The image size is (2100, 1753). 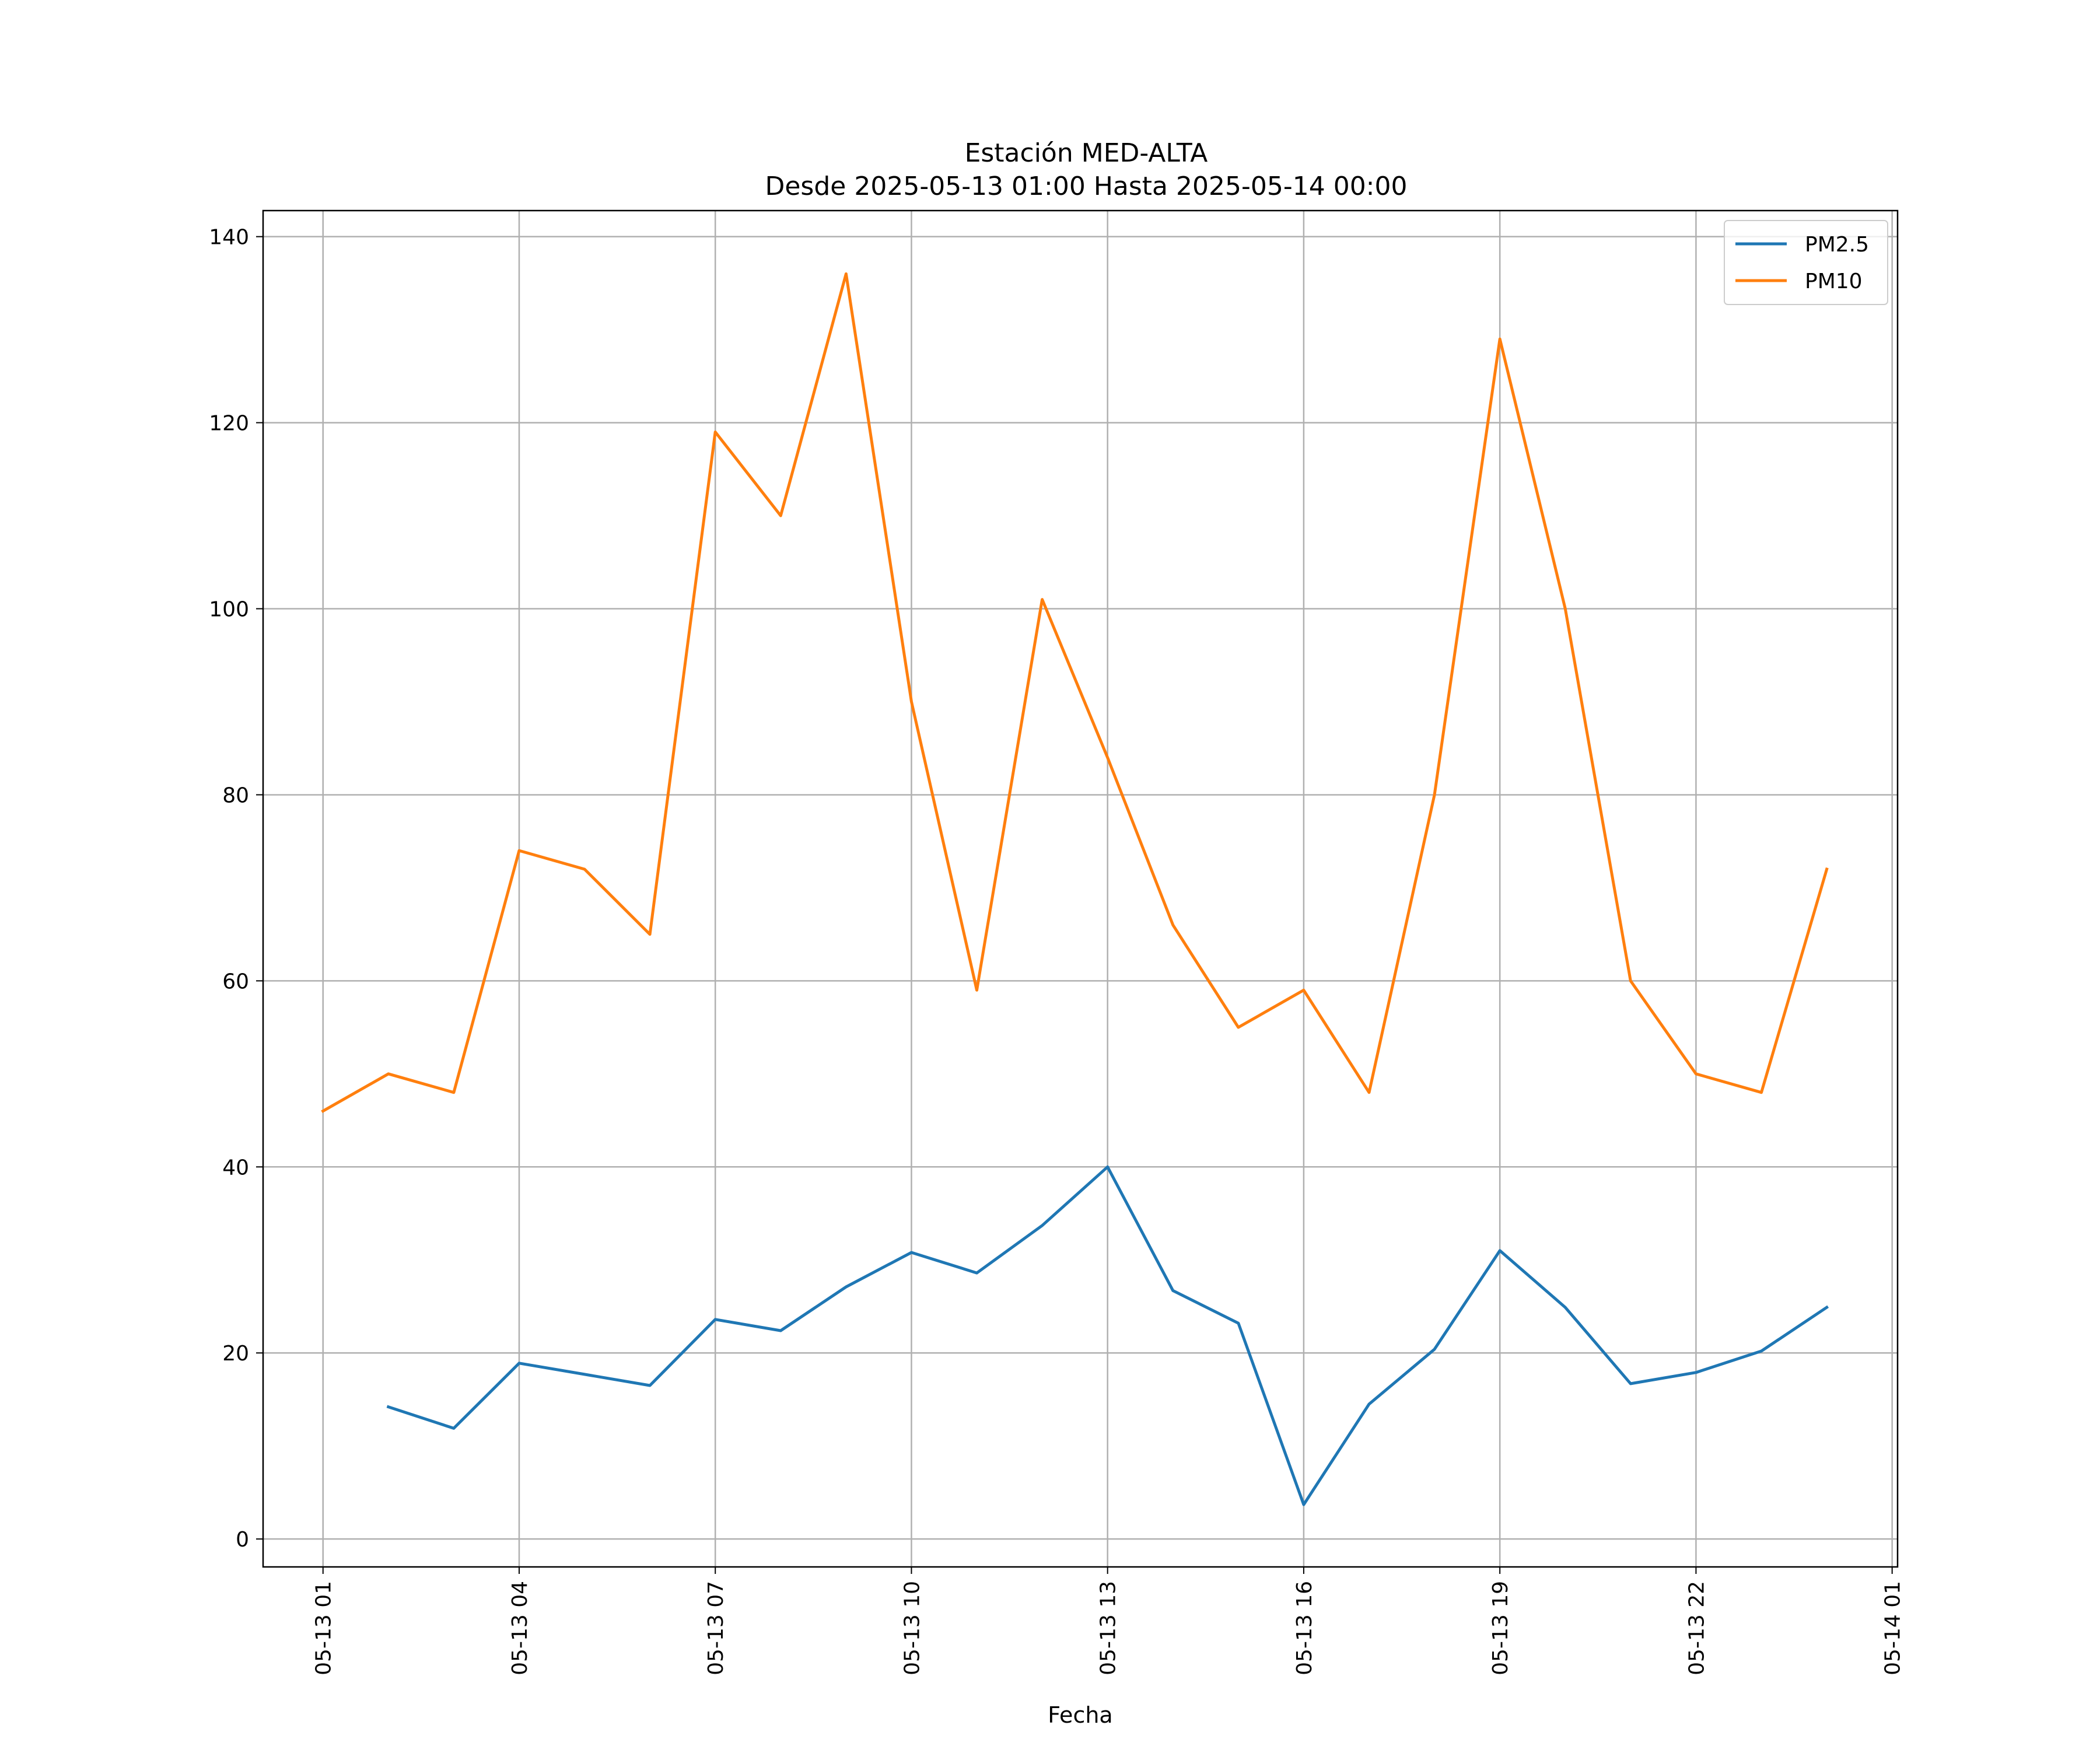 I want to click on legend: PM2.5 PM10, so click(x=1806, y=262).